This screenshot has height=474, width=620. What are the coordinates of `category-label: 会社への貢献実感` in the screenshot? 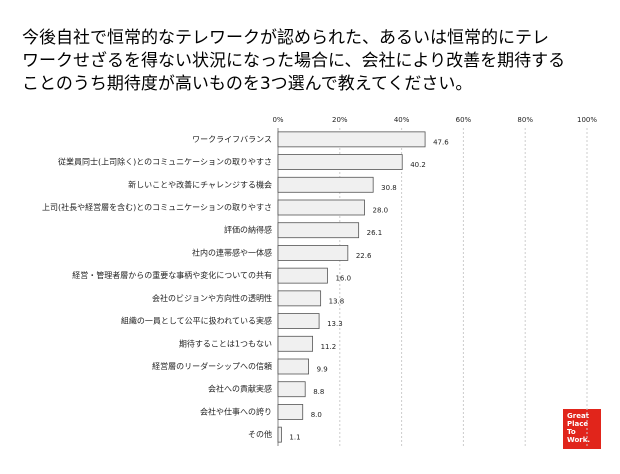 It's located at (240, 389).